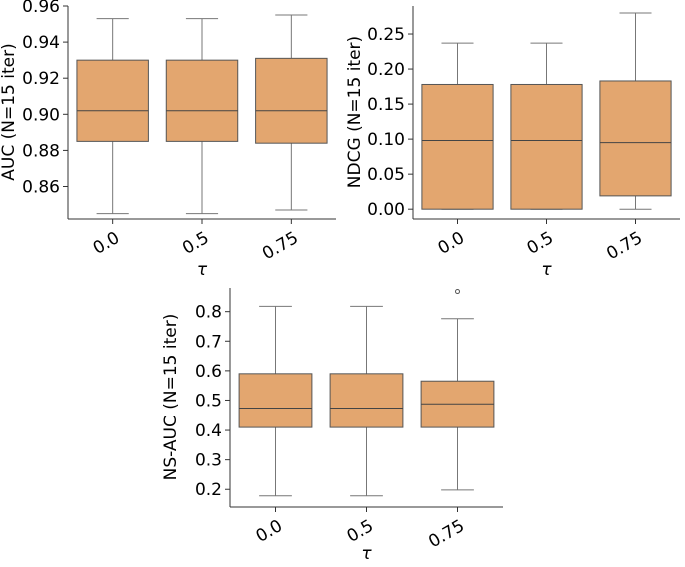 The height and width of the screenshot is (567, 685). Describe the element at coordinates (386, 35) in the screenshot. I see `y-tick-label: 0.25` at that location.